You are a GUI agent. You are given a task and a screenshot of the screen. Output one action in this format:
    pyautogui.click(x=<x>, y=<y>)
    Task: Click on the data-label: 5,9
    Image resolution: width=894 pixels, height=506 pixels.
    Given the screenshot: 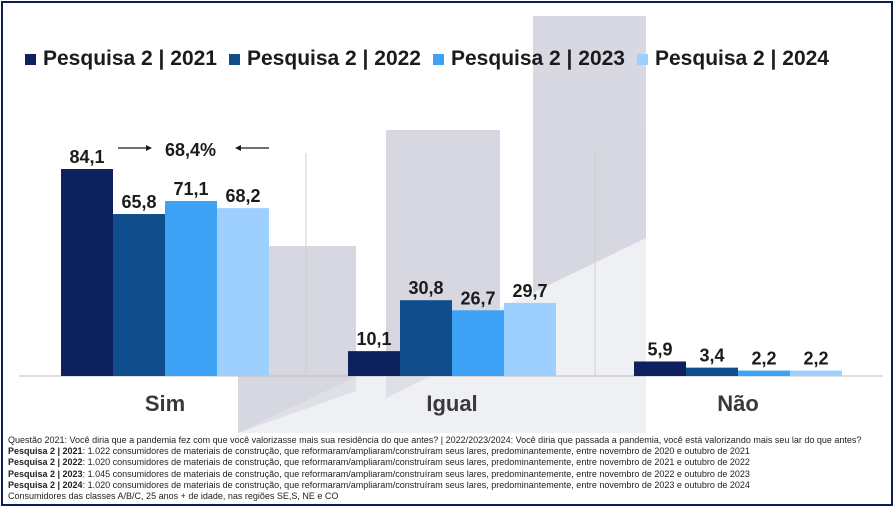 What is the action you would take?
    pyautogui.click(x=659, y=349)
    